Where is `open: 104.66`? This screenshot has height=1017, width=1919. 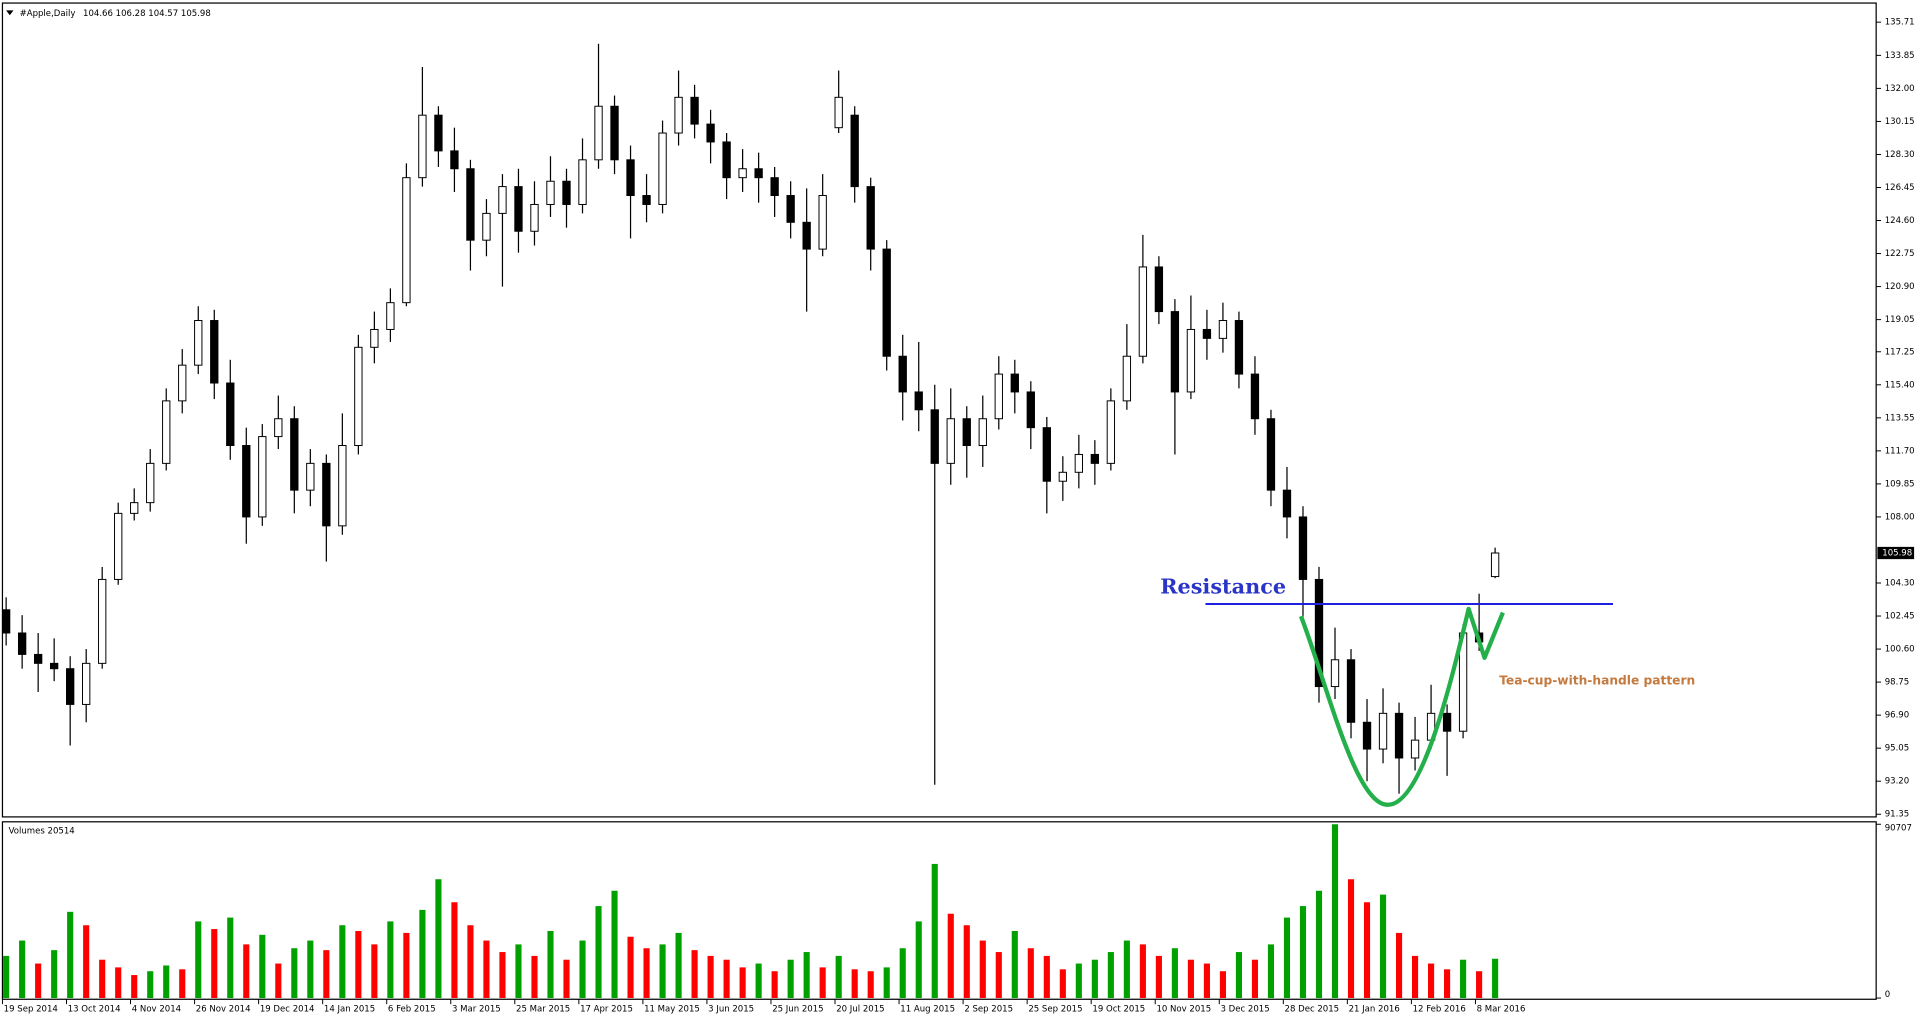
open: 104.66 is located at coordinates (98, 13).